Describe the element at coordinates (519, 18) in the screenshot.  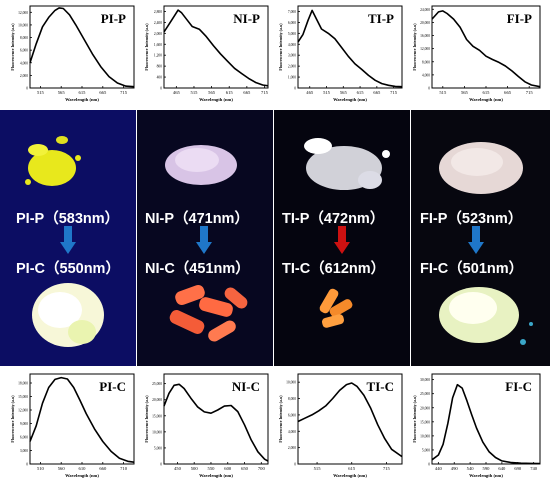
I see `chart-title: FI-P` at that location.